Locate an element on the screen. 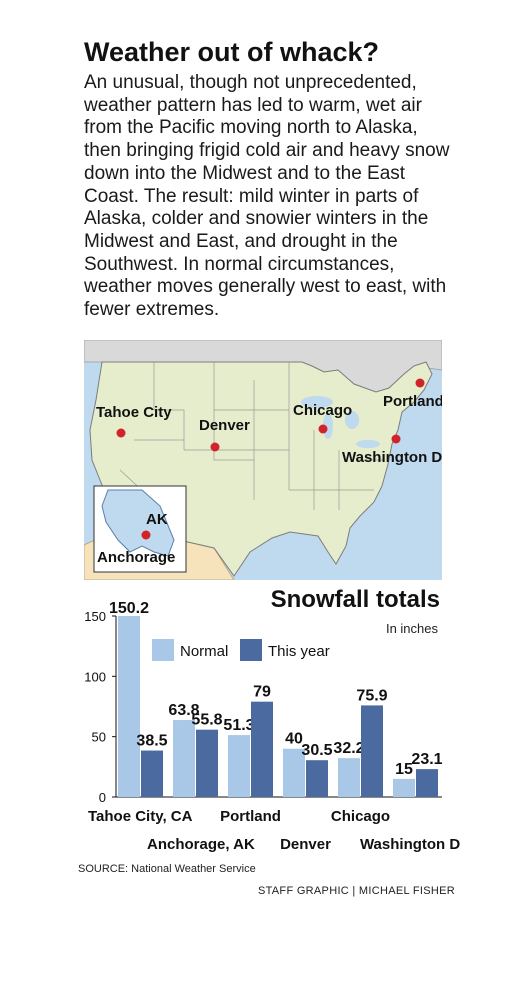 Image resolution: width=515 pixels, height=999 pixels. bar-value-label: 30.5 is located at coordinates (316, 750).